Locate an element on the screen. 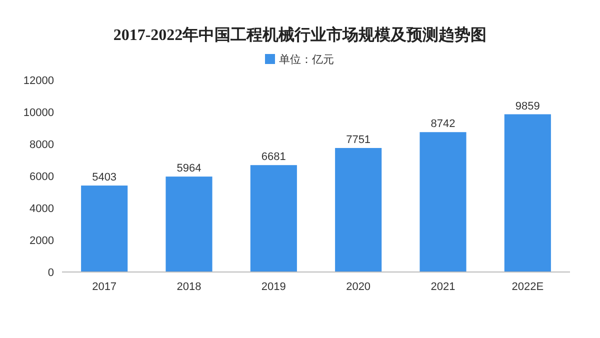  y-tick-label: 2000 is located at coordinates (42, 241).